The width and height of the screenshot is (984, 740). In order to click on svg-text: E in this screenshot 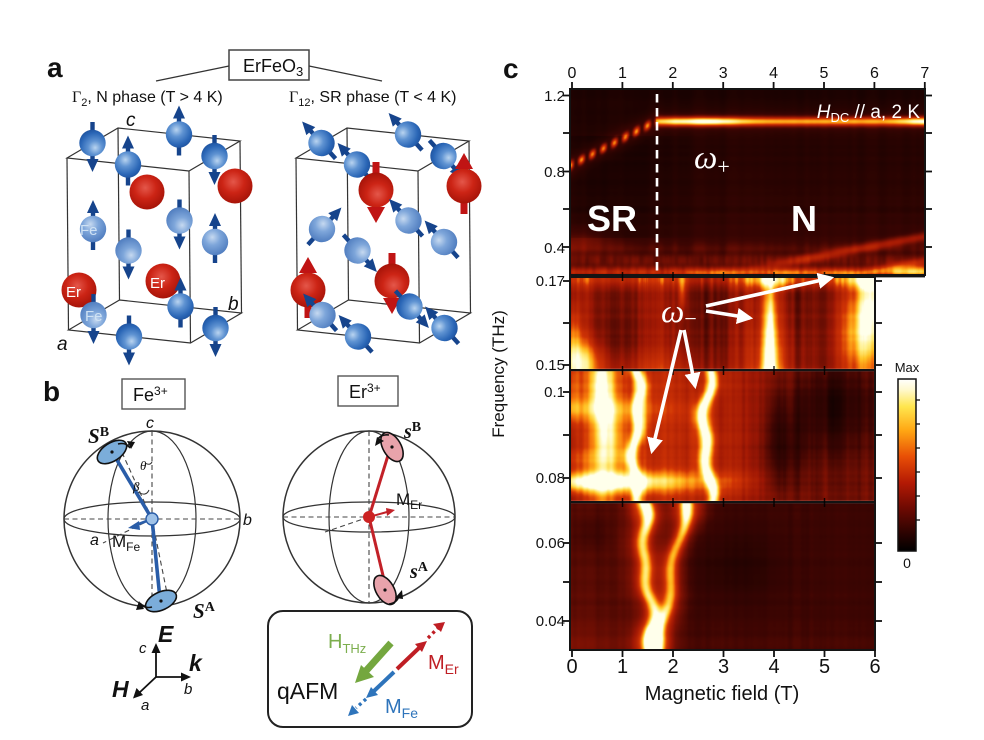, I will do `click(166, 634)`.